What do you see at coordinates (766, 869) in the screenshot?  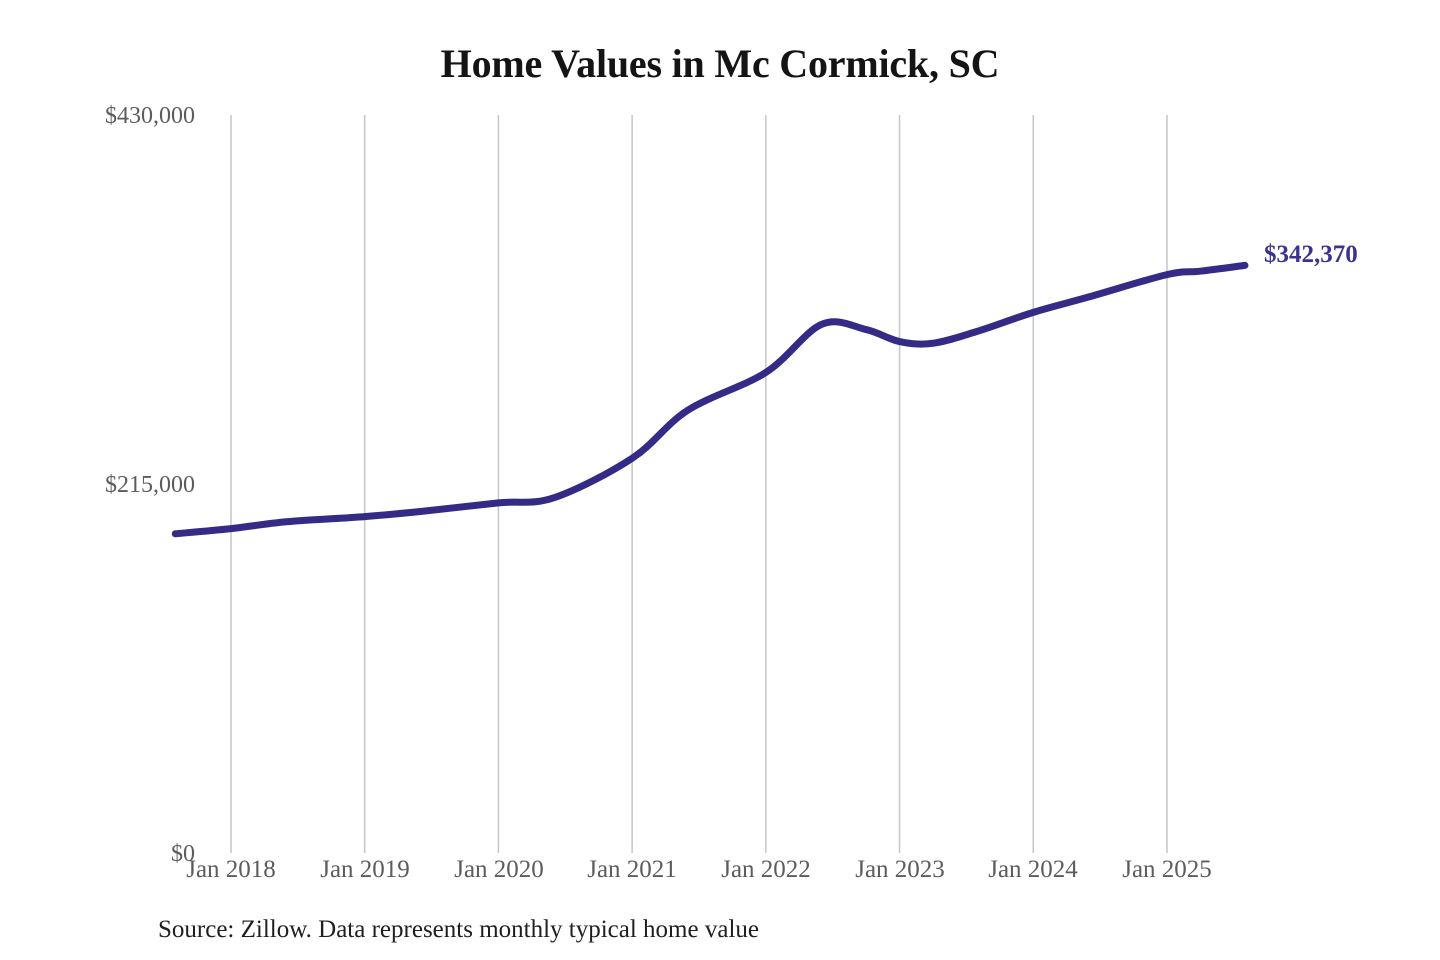 I see `x-axis-tick-label-jan-2022: Jan 2022` at bounding box center [766, 869].